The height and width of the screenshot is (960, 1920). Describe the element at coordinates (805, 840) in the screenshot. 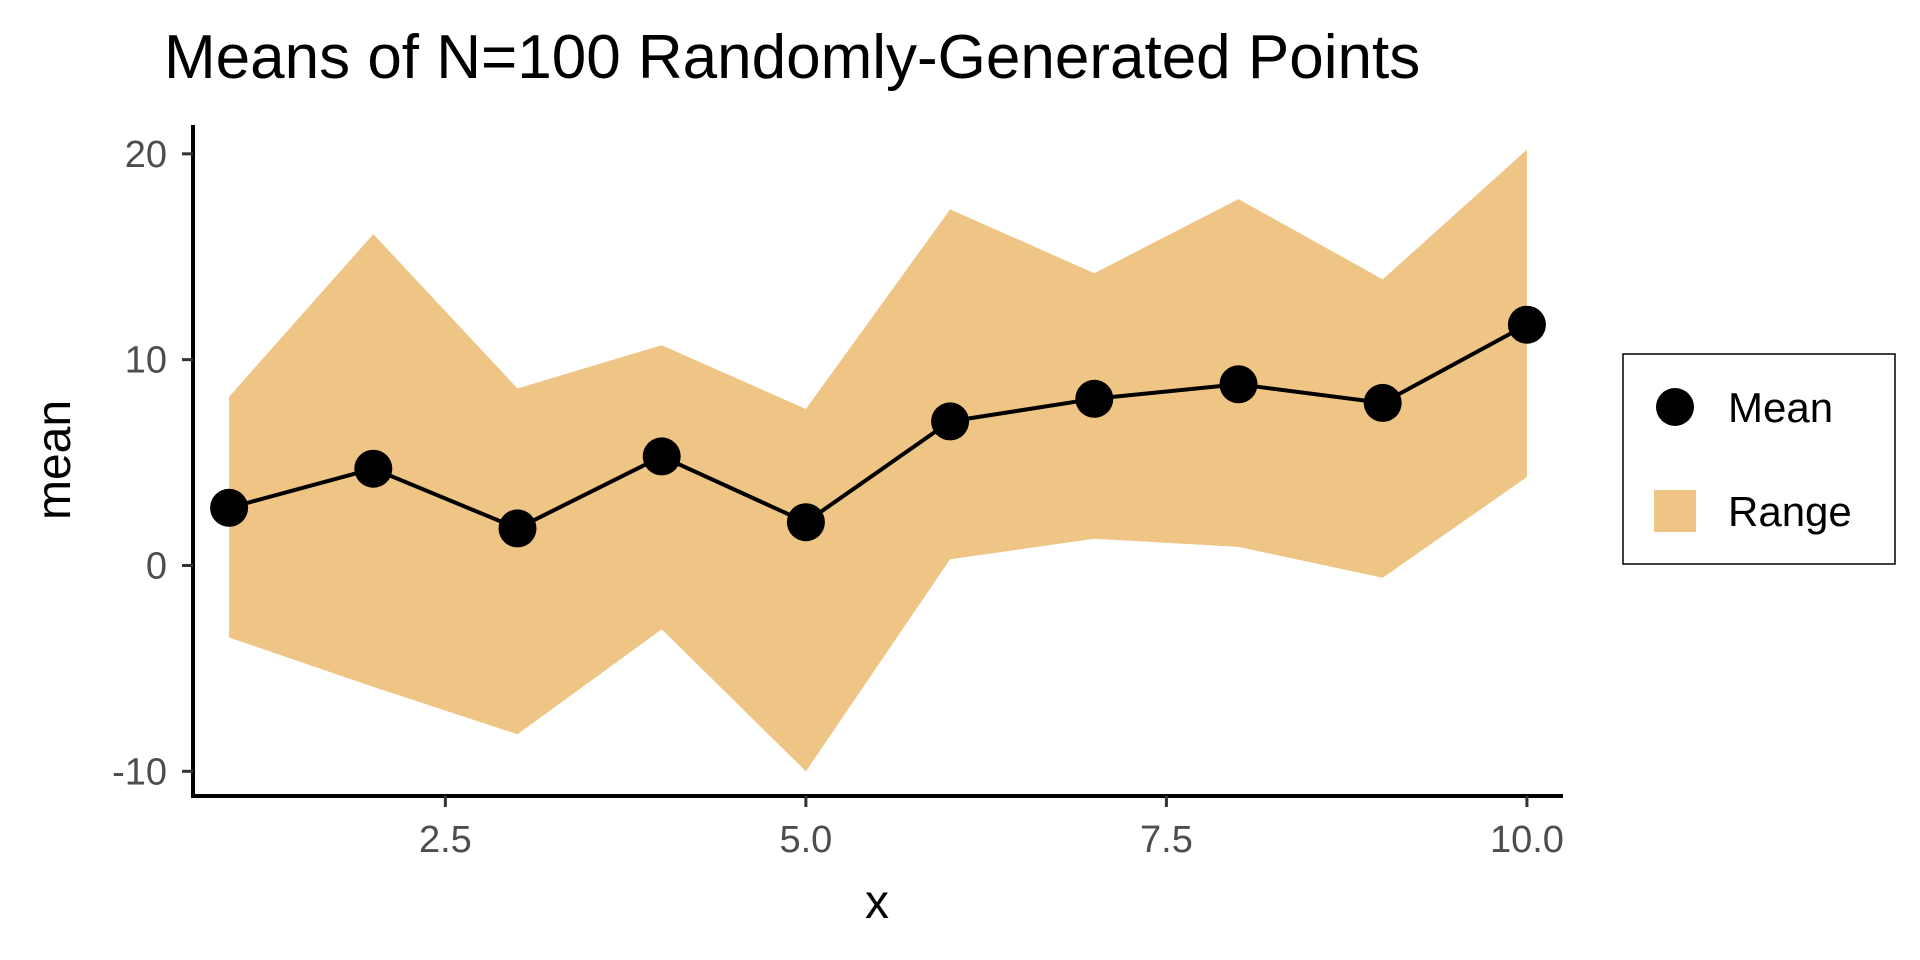

I see `x-tick-label: 5.0` at that location.